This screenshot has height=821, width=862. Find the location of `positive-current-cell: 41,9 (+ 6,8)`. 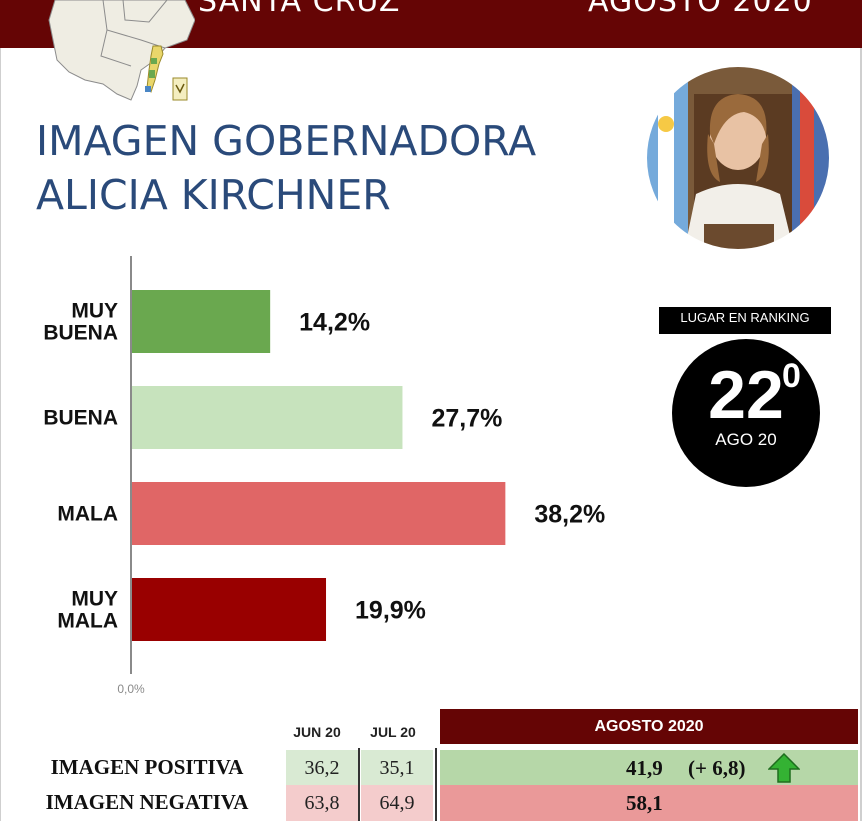

positive-current-cell: 41,9 (+ 6,8) is located at coordinates (649, 768).